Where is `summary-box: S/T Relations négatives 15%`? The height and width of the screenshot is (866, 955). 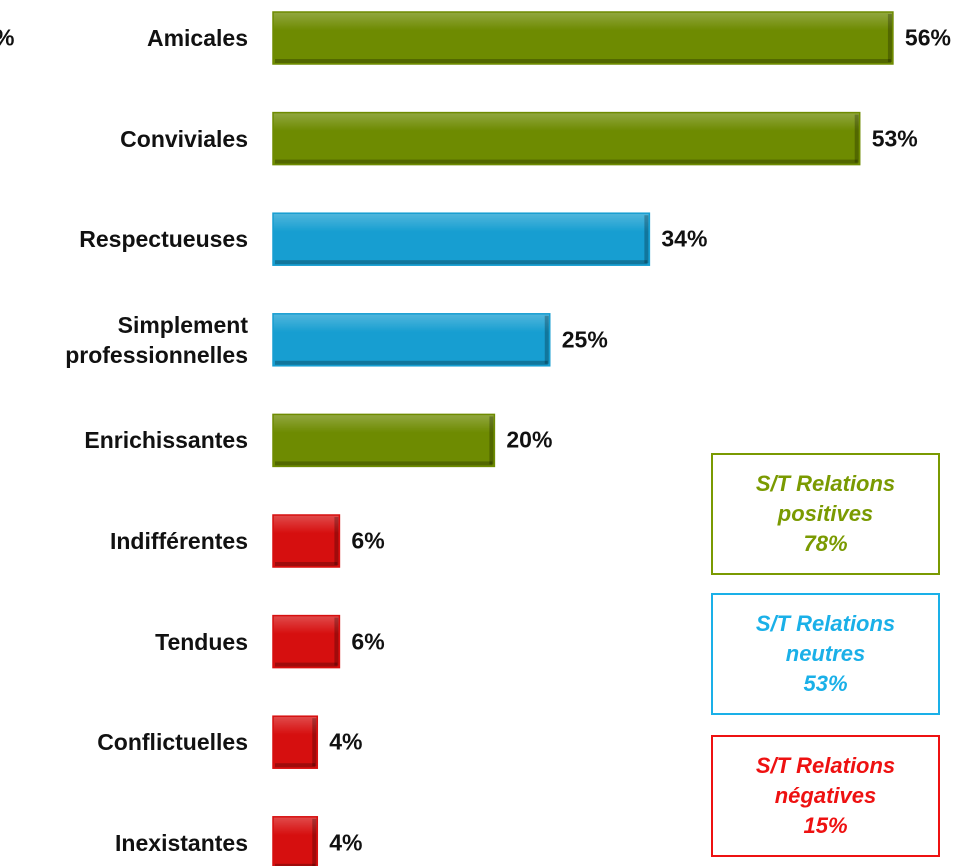
summary-box: S/T Relations négatives 15% is located at coordinates (825, 796).